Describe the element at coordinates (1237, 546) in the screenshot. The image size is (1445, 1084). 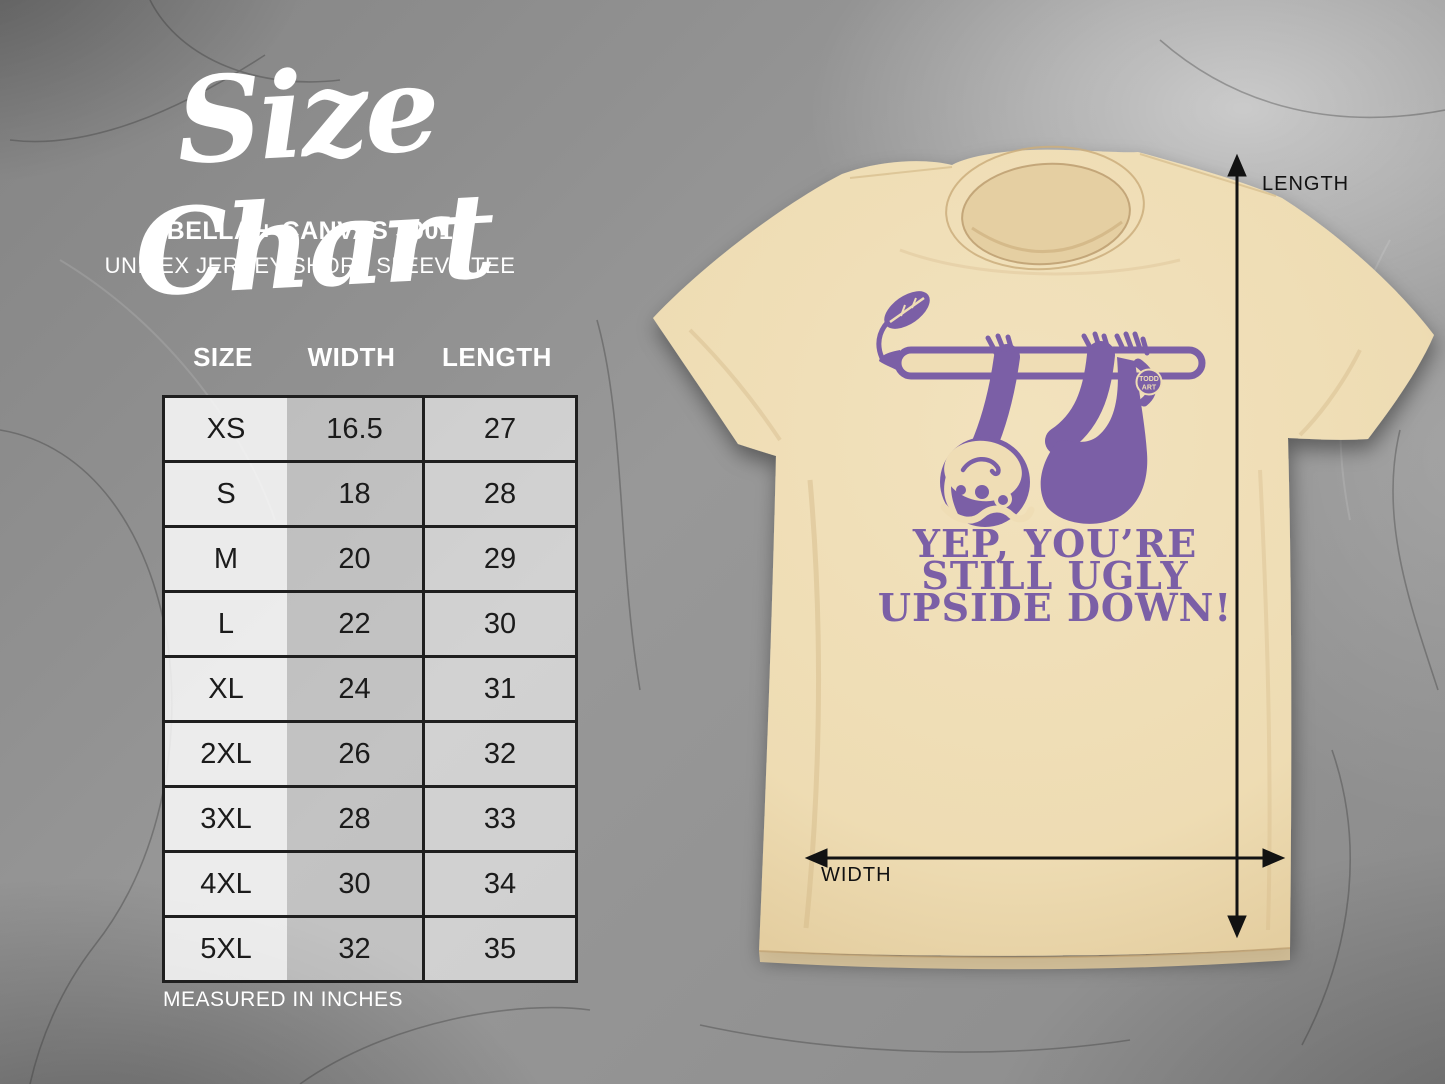
I see `length-arrow` at that location.